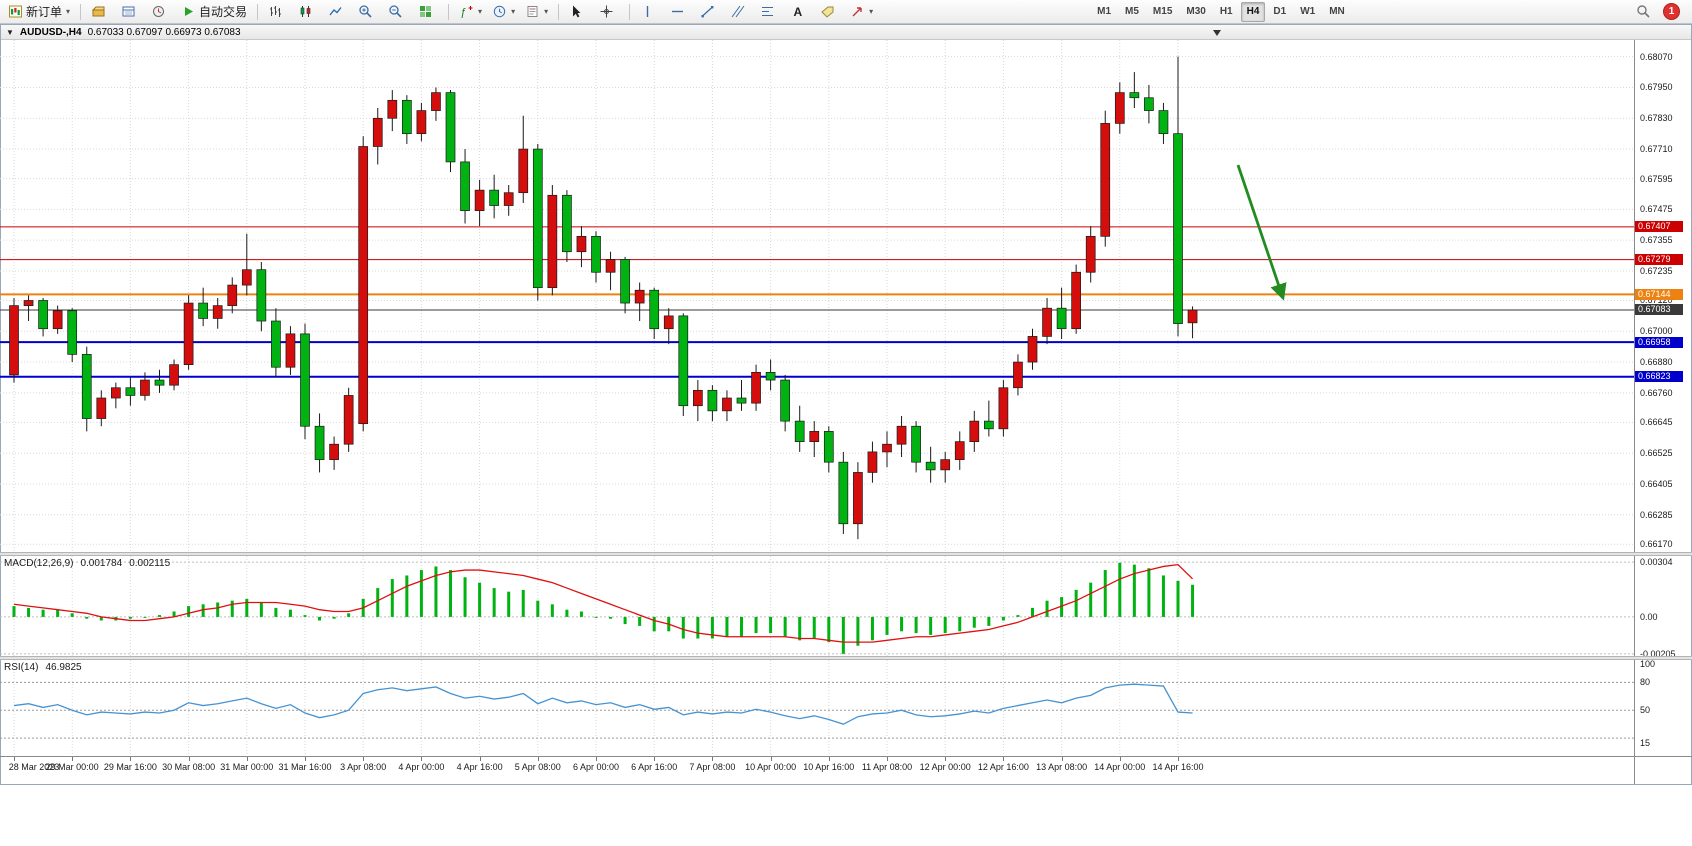 Image resolution: width=1692 pixels, height=846 pixels. Describe the element at coordinates (1217, 33) in the screenshot. I see `chart-shift-marker` at that location.